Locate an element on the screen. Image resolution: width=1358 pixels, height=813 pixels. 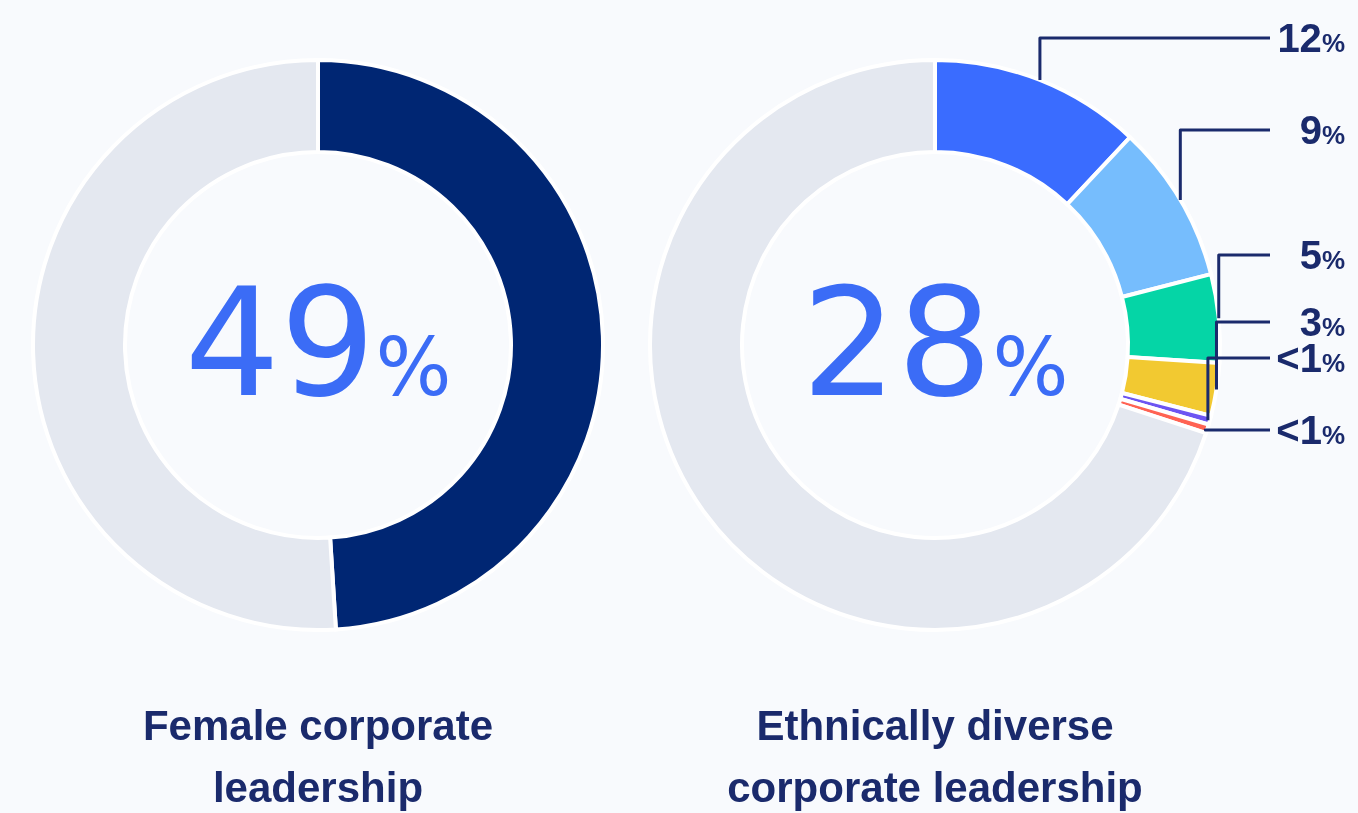
data-label: 12% is located at coordinates (1311, 38).